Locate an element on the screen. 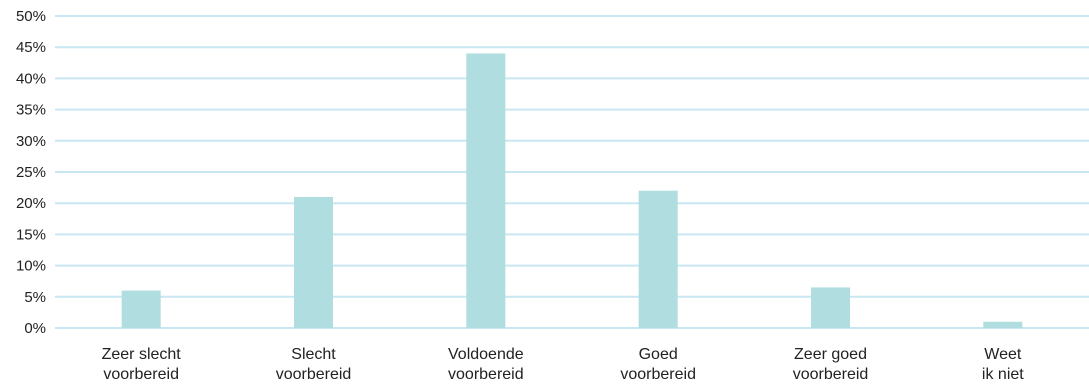  y-tick-label-30: 30% is located at coordinates (31, 141).